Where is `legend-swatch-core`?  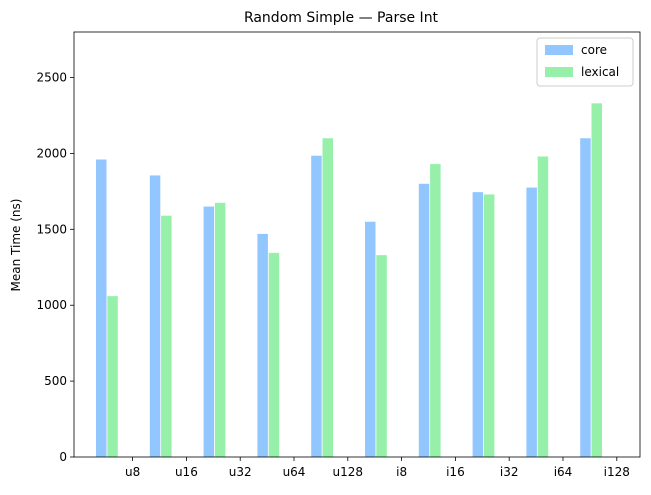 legend-swatch-core is located at coordinates (559, 50).